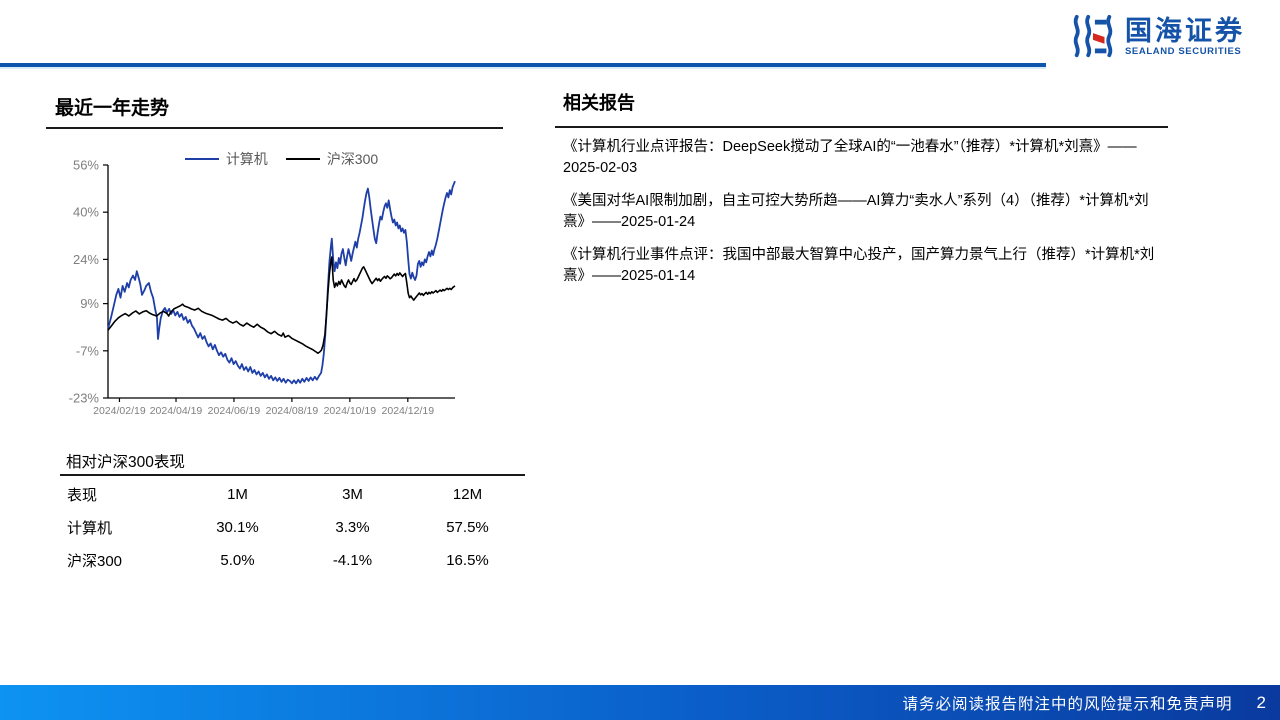 The image size is (1280, 720). I want to click on x-tick-label: 2024/10/19, so click(350, 411).